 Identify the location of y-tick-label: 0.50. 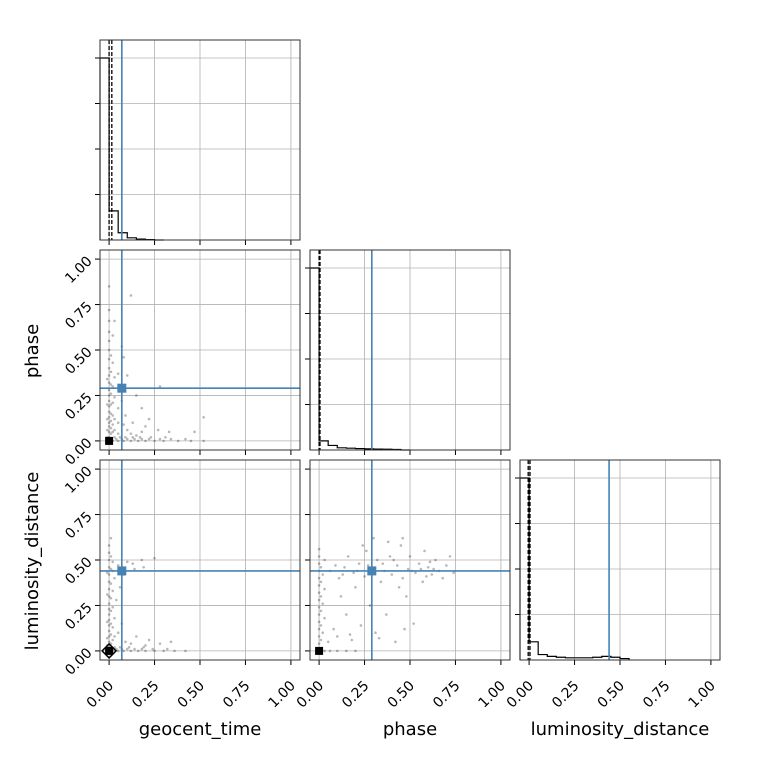
(78, 360).